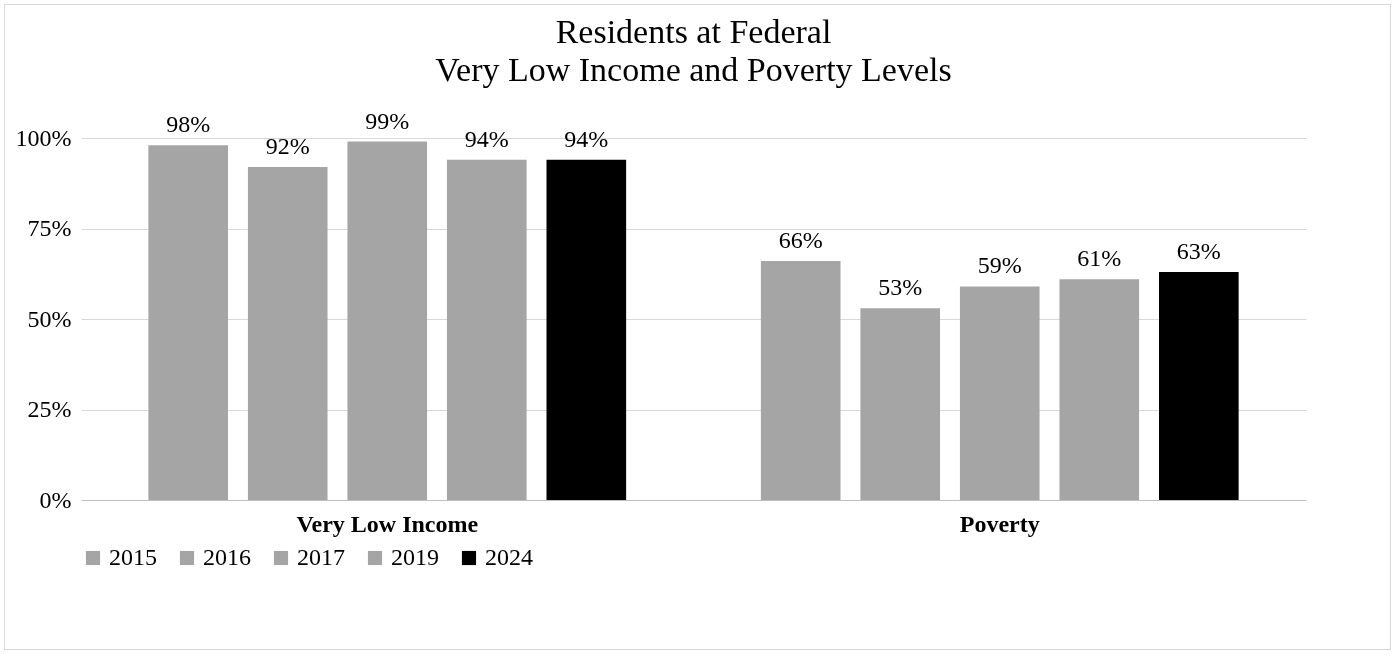  I want to click on y-tick-label: 100%, so click(43, 137).